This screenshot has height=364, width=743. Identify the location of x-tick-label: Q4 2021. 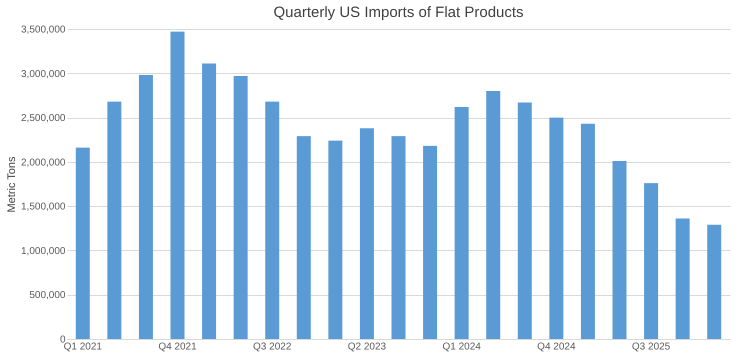
(178, 347).